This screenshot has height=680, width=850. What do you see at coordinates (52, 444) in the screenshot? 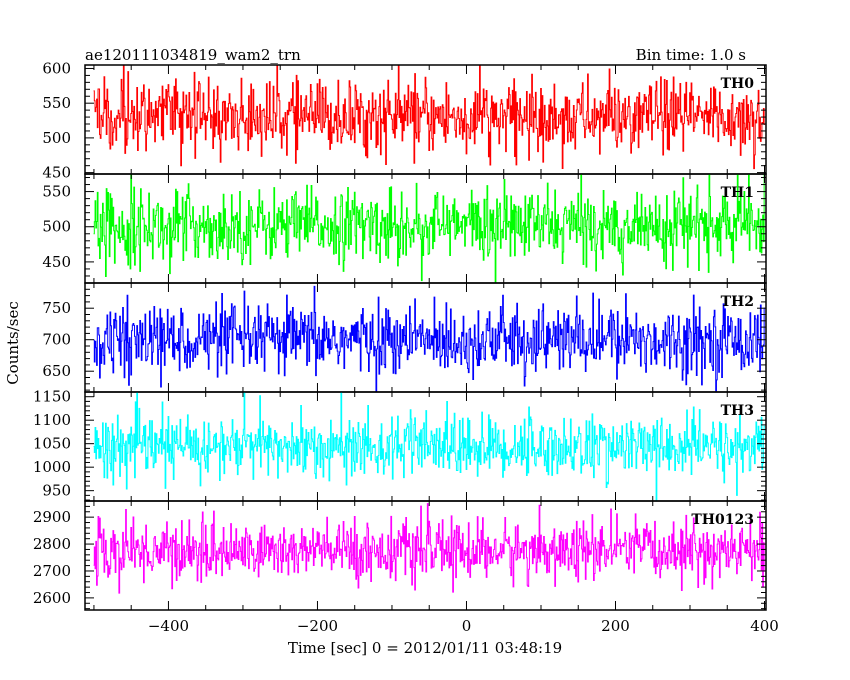
I see `y-tick-label: 1050` at bounding box center [52, 444].